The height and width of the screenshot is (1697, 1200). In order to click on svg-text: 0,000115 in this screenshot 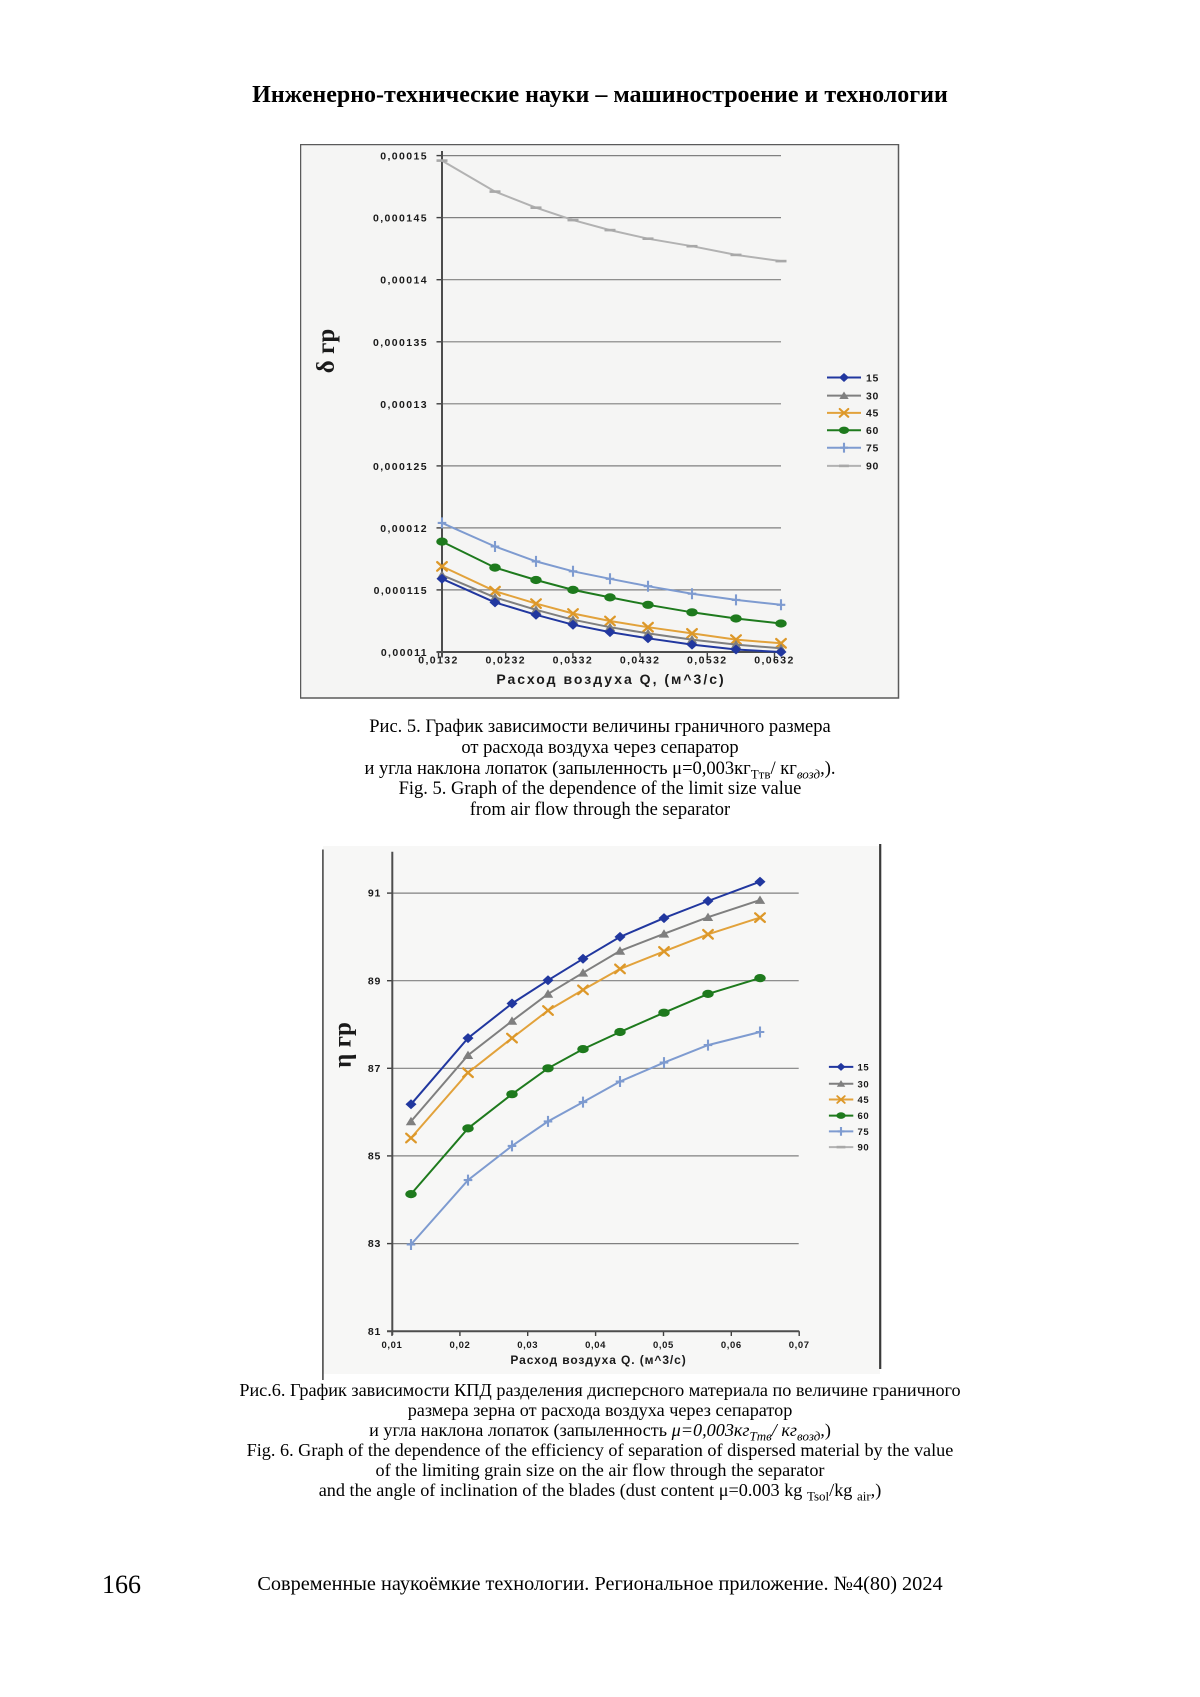, I will do `click(401, 591)`.